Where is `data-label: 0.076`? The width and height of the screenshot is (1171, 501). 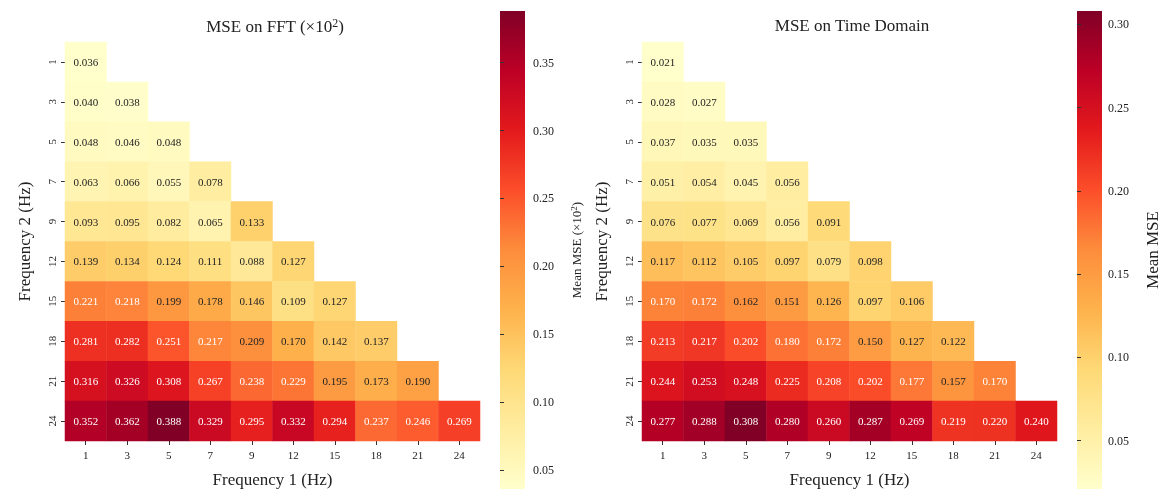
data-label: 0.076 is located at coordinates (663, 221).